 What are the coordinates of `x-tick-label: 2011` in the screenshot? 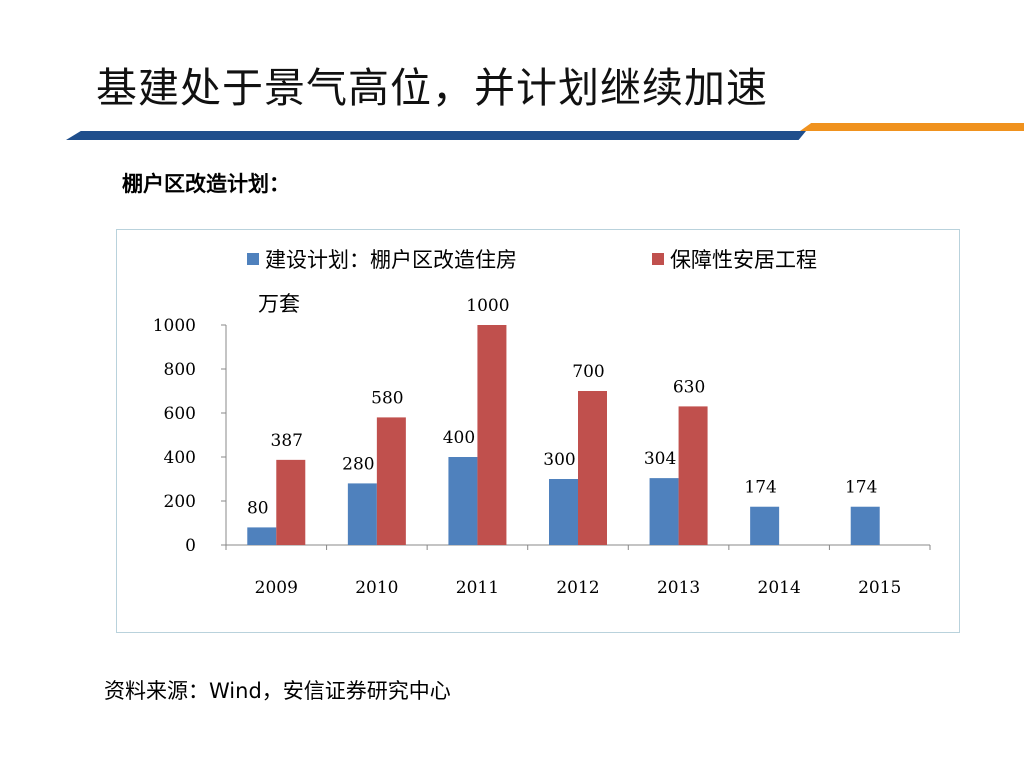 It's located at (477, 588).